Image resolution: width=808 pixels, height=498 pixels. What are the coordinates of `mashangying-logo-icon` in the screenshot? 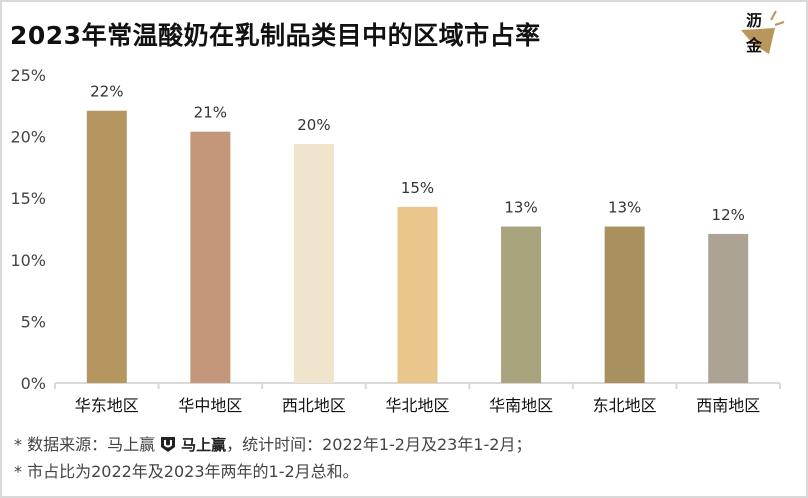 It's located at (168, 446).